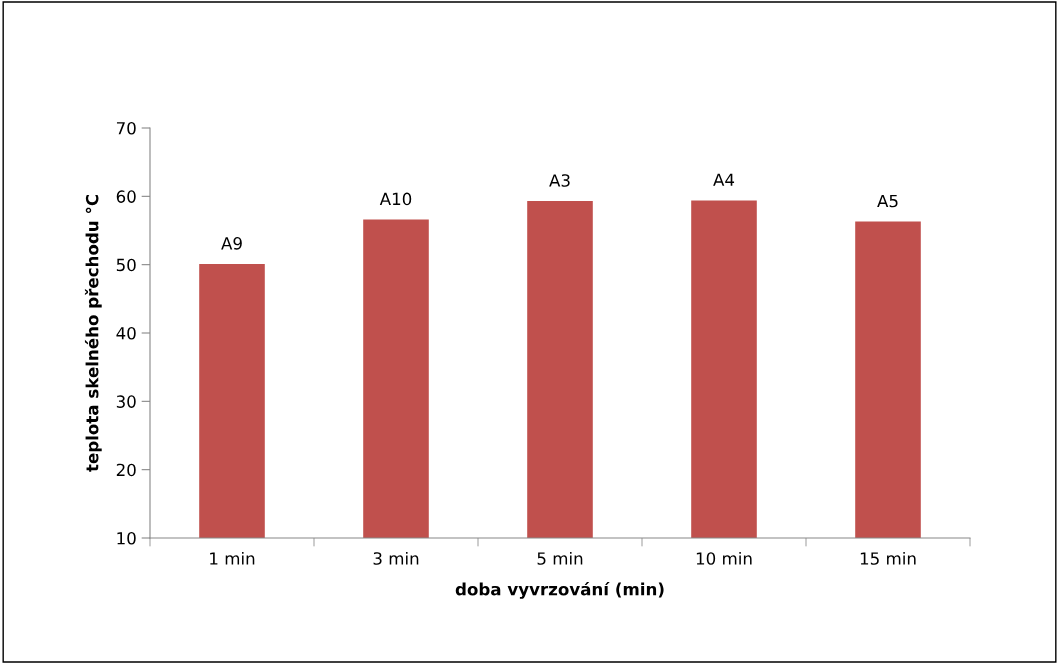 The image size is (1059, 664). I want to click on y-tick-label: 60, so click(126, 196).